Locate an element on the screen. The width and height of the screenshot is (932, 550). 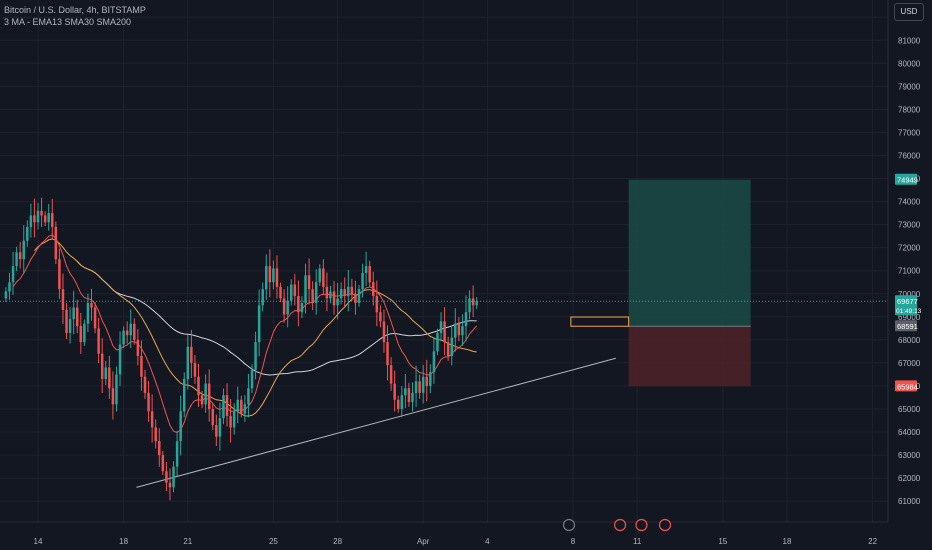
trend-line is located at coordinates (376, 422).